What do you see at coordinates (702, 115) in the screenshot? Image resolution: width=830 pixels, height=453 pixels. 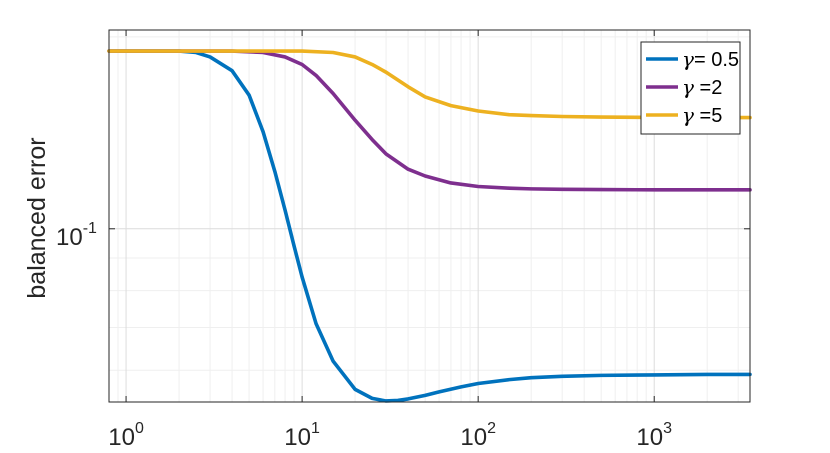 I see `legend-label: γ =5` at bounding box center [702, 115].